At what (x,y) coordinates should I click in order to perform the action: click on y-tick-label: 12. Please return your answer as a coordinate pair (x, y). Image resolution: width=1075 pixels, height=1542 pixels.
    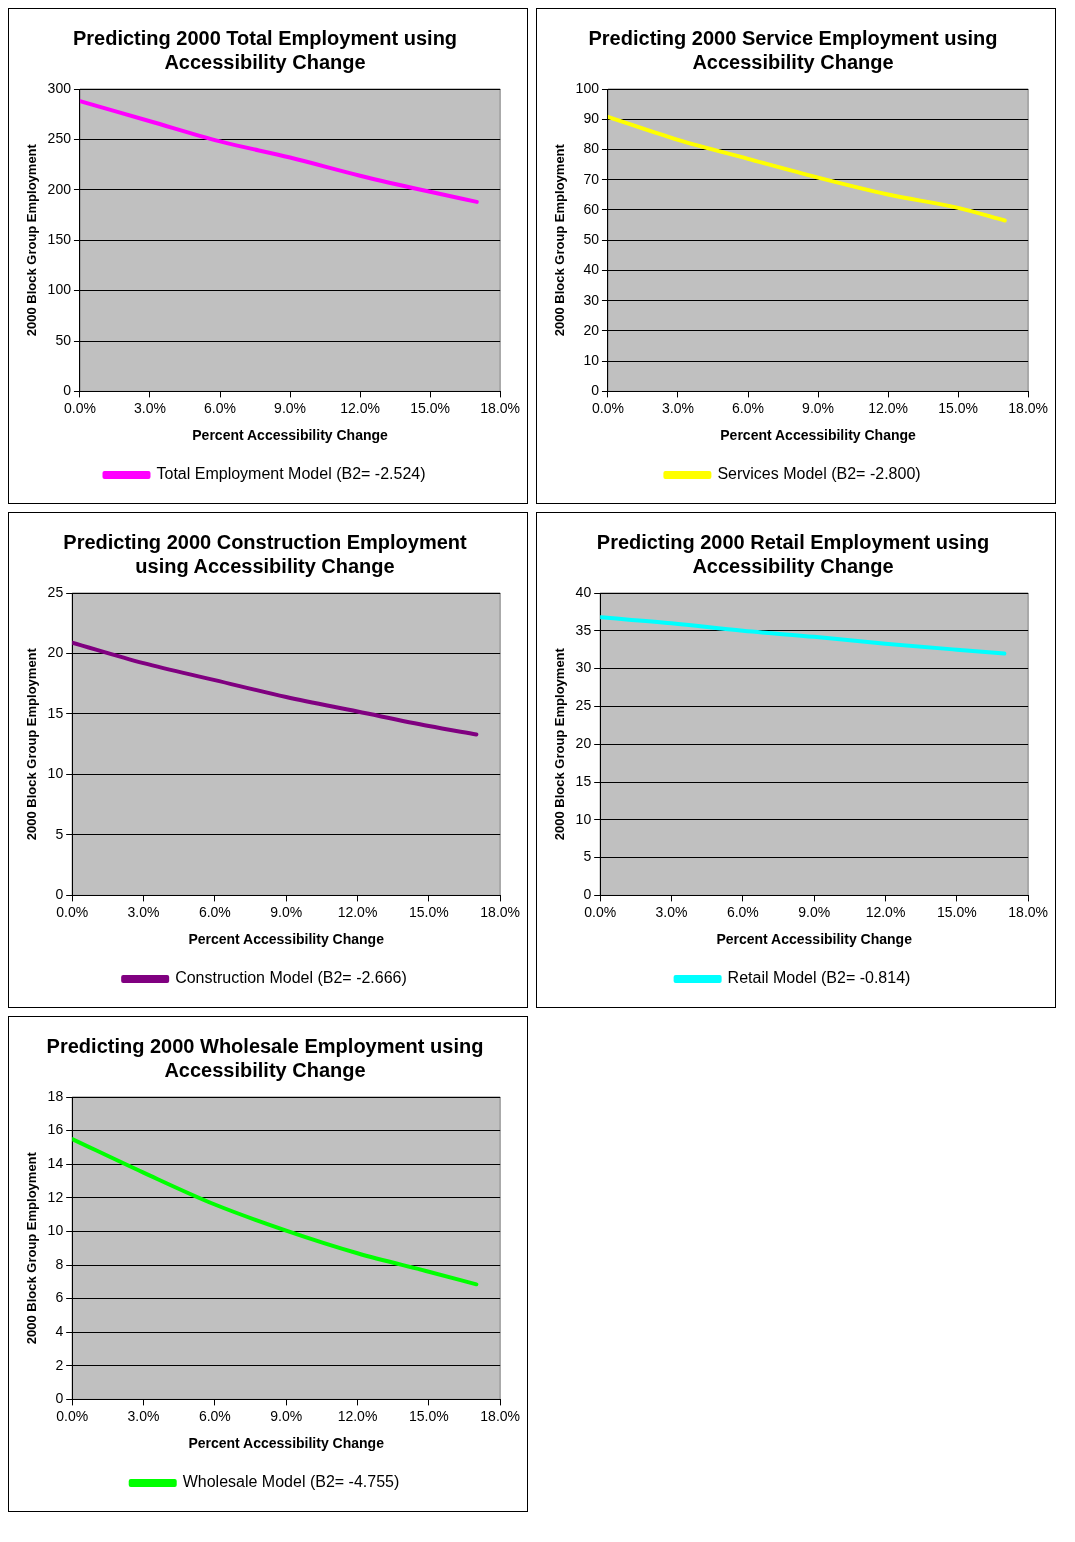
    Looking at the image, I should click on (55, 1196).